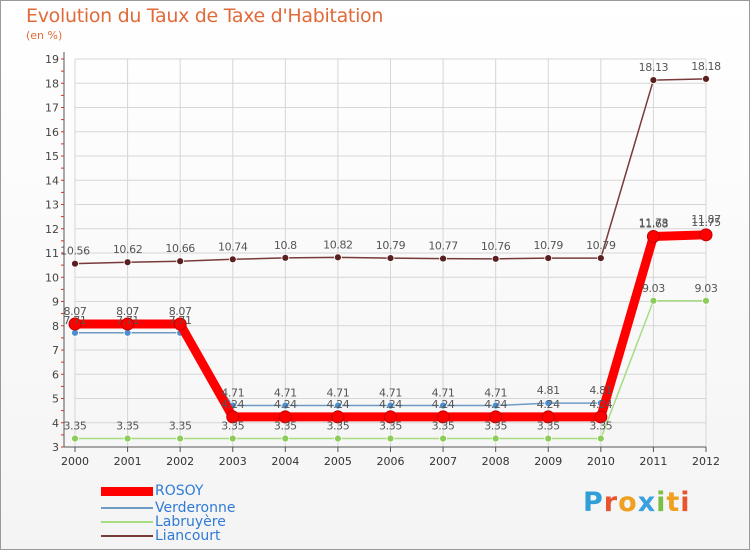  Describe the element at coordinates (496, 461) in the screenshot. I see `x-tick-label: 2008` at that location.